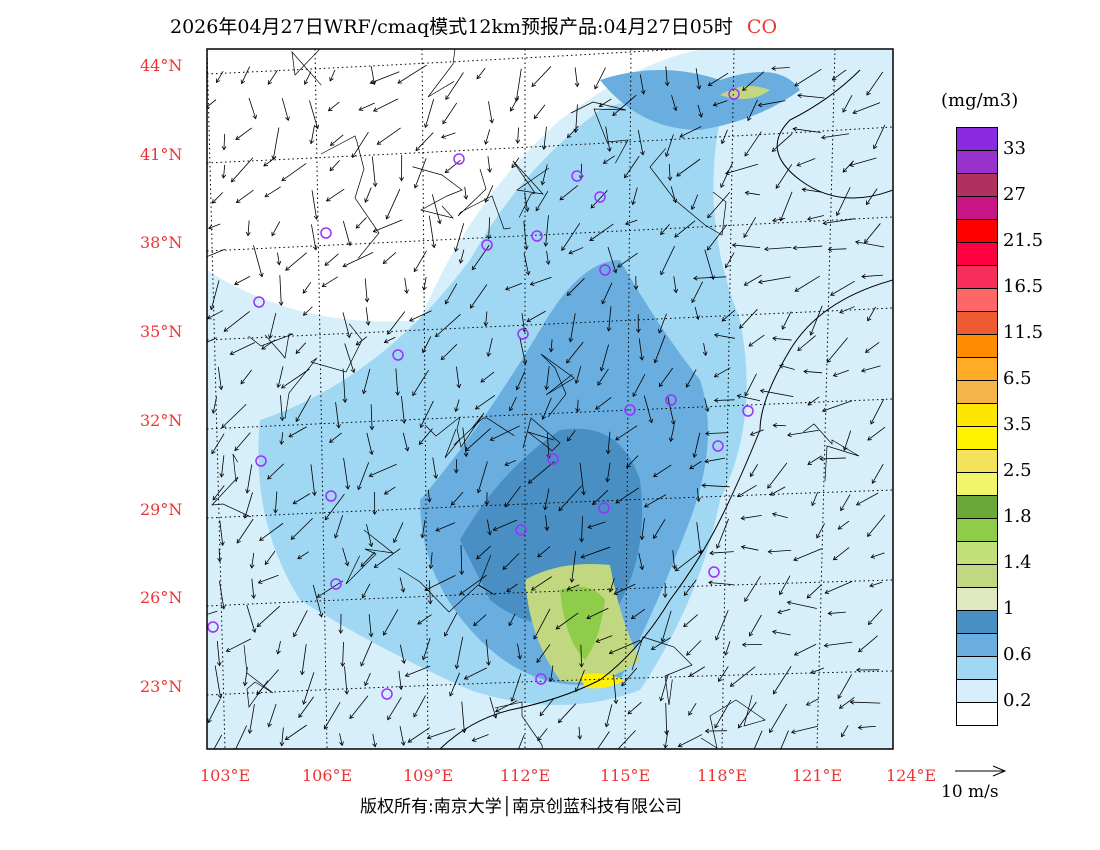 This screenshot has width=1100, height=850. What do you see at coordinates (161, 154) in the screenshot?
I see `lat-label: 41°N` at bounding box center [161, 154].